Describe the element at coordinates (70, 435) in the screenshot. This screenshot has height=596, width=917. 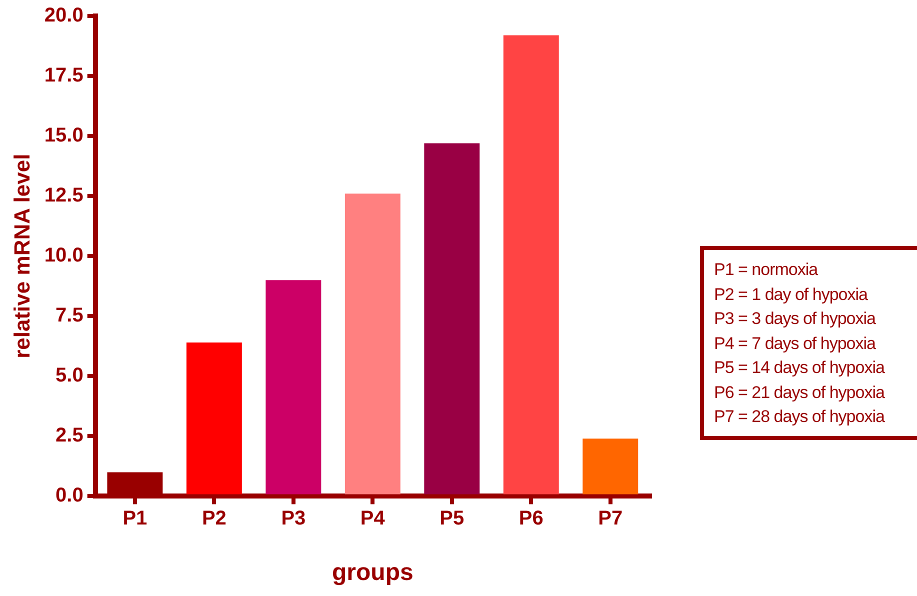
I see `y-tick-label: 2.5` at that location.